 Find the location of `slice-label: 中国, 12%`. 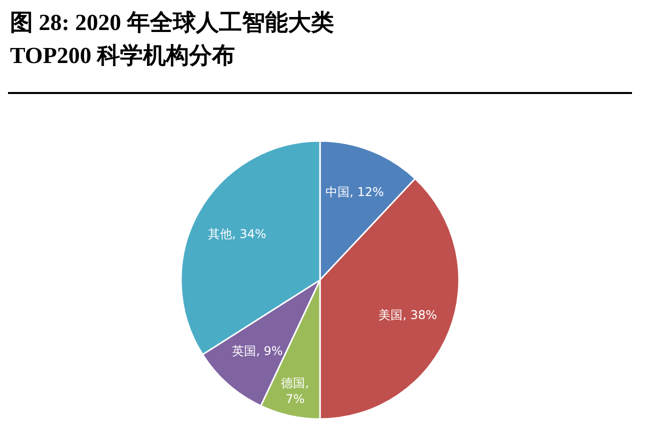

slice-label: 中国, 12% is located at coordinates (354, 192).